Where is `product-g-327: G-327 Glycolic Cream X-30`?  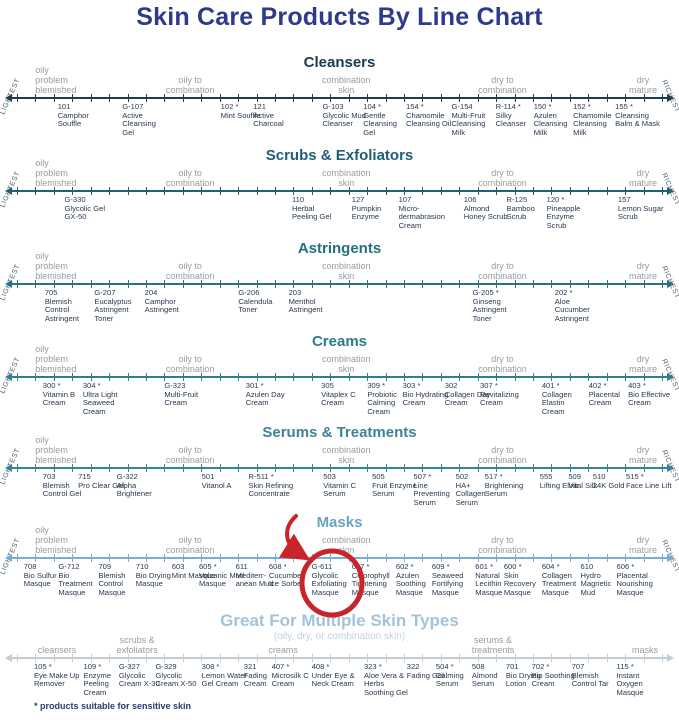 product-g-327: G-327 Glycolic Cream X-30 is located at coordinates (144, 675).